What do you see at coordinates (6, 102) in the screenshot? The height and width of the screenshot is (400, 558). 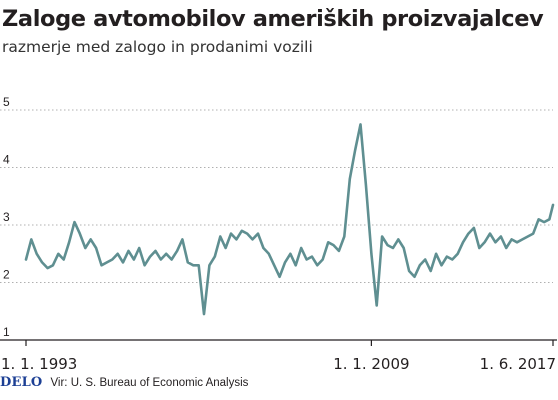 I see `y-tick-label-5: 5` at bounding box center [6, 102].